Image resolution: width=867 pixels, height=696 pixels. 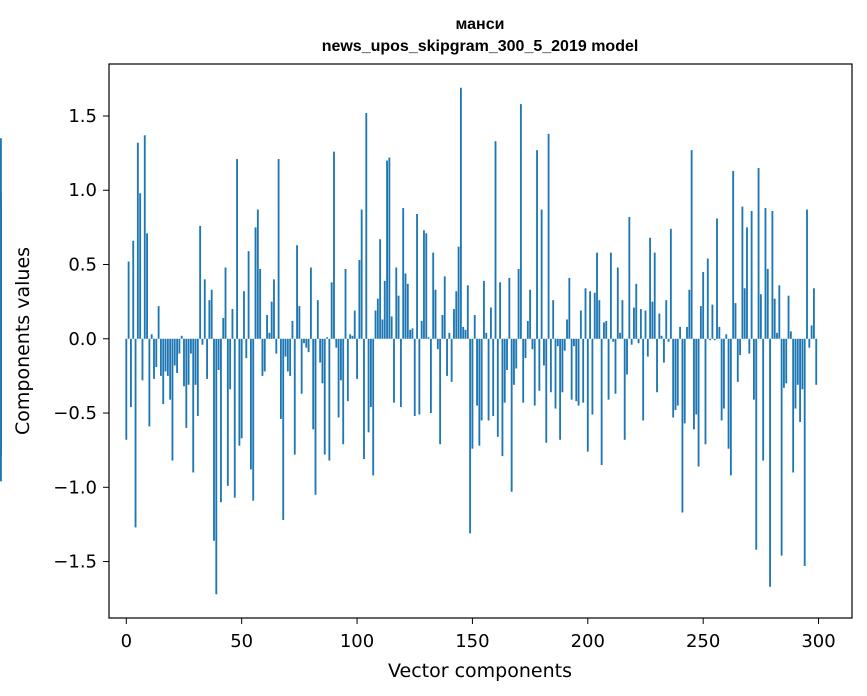 What do you see at coordinates (480, 671) in the screenshot?
I see `x-axis-label: Vector components` at bounding box center [480, 671].